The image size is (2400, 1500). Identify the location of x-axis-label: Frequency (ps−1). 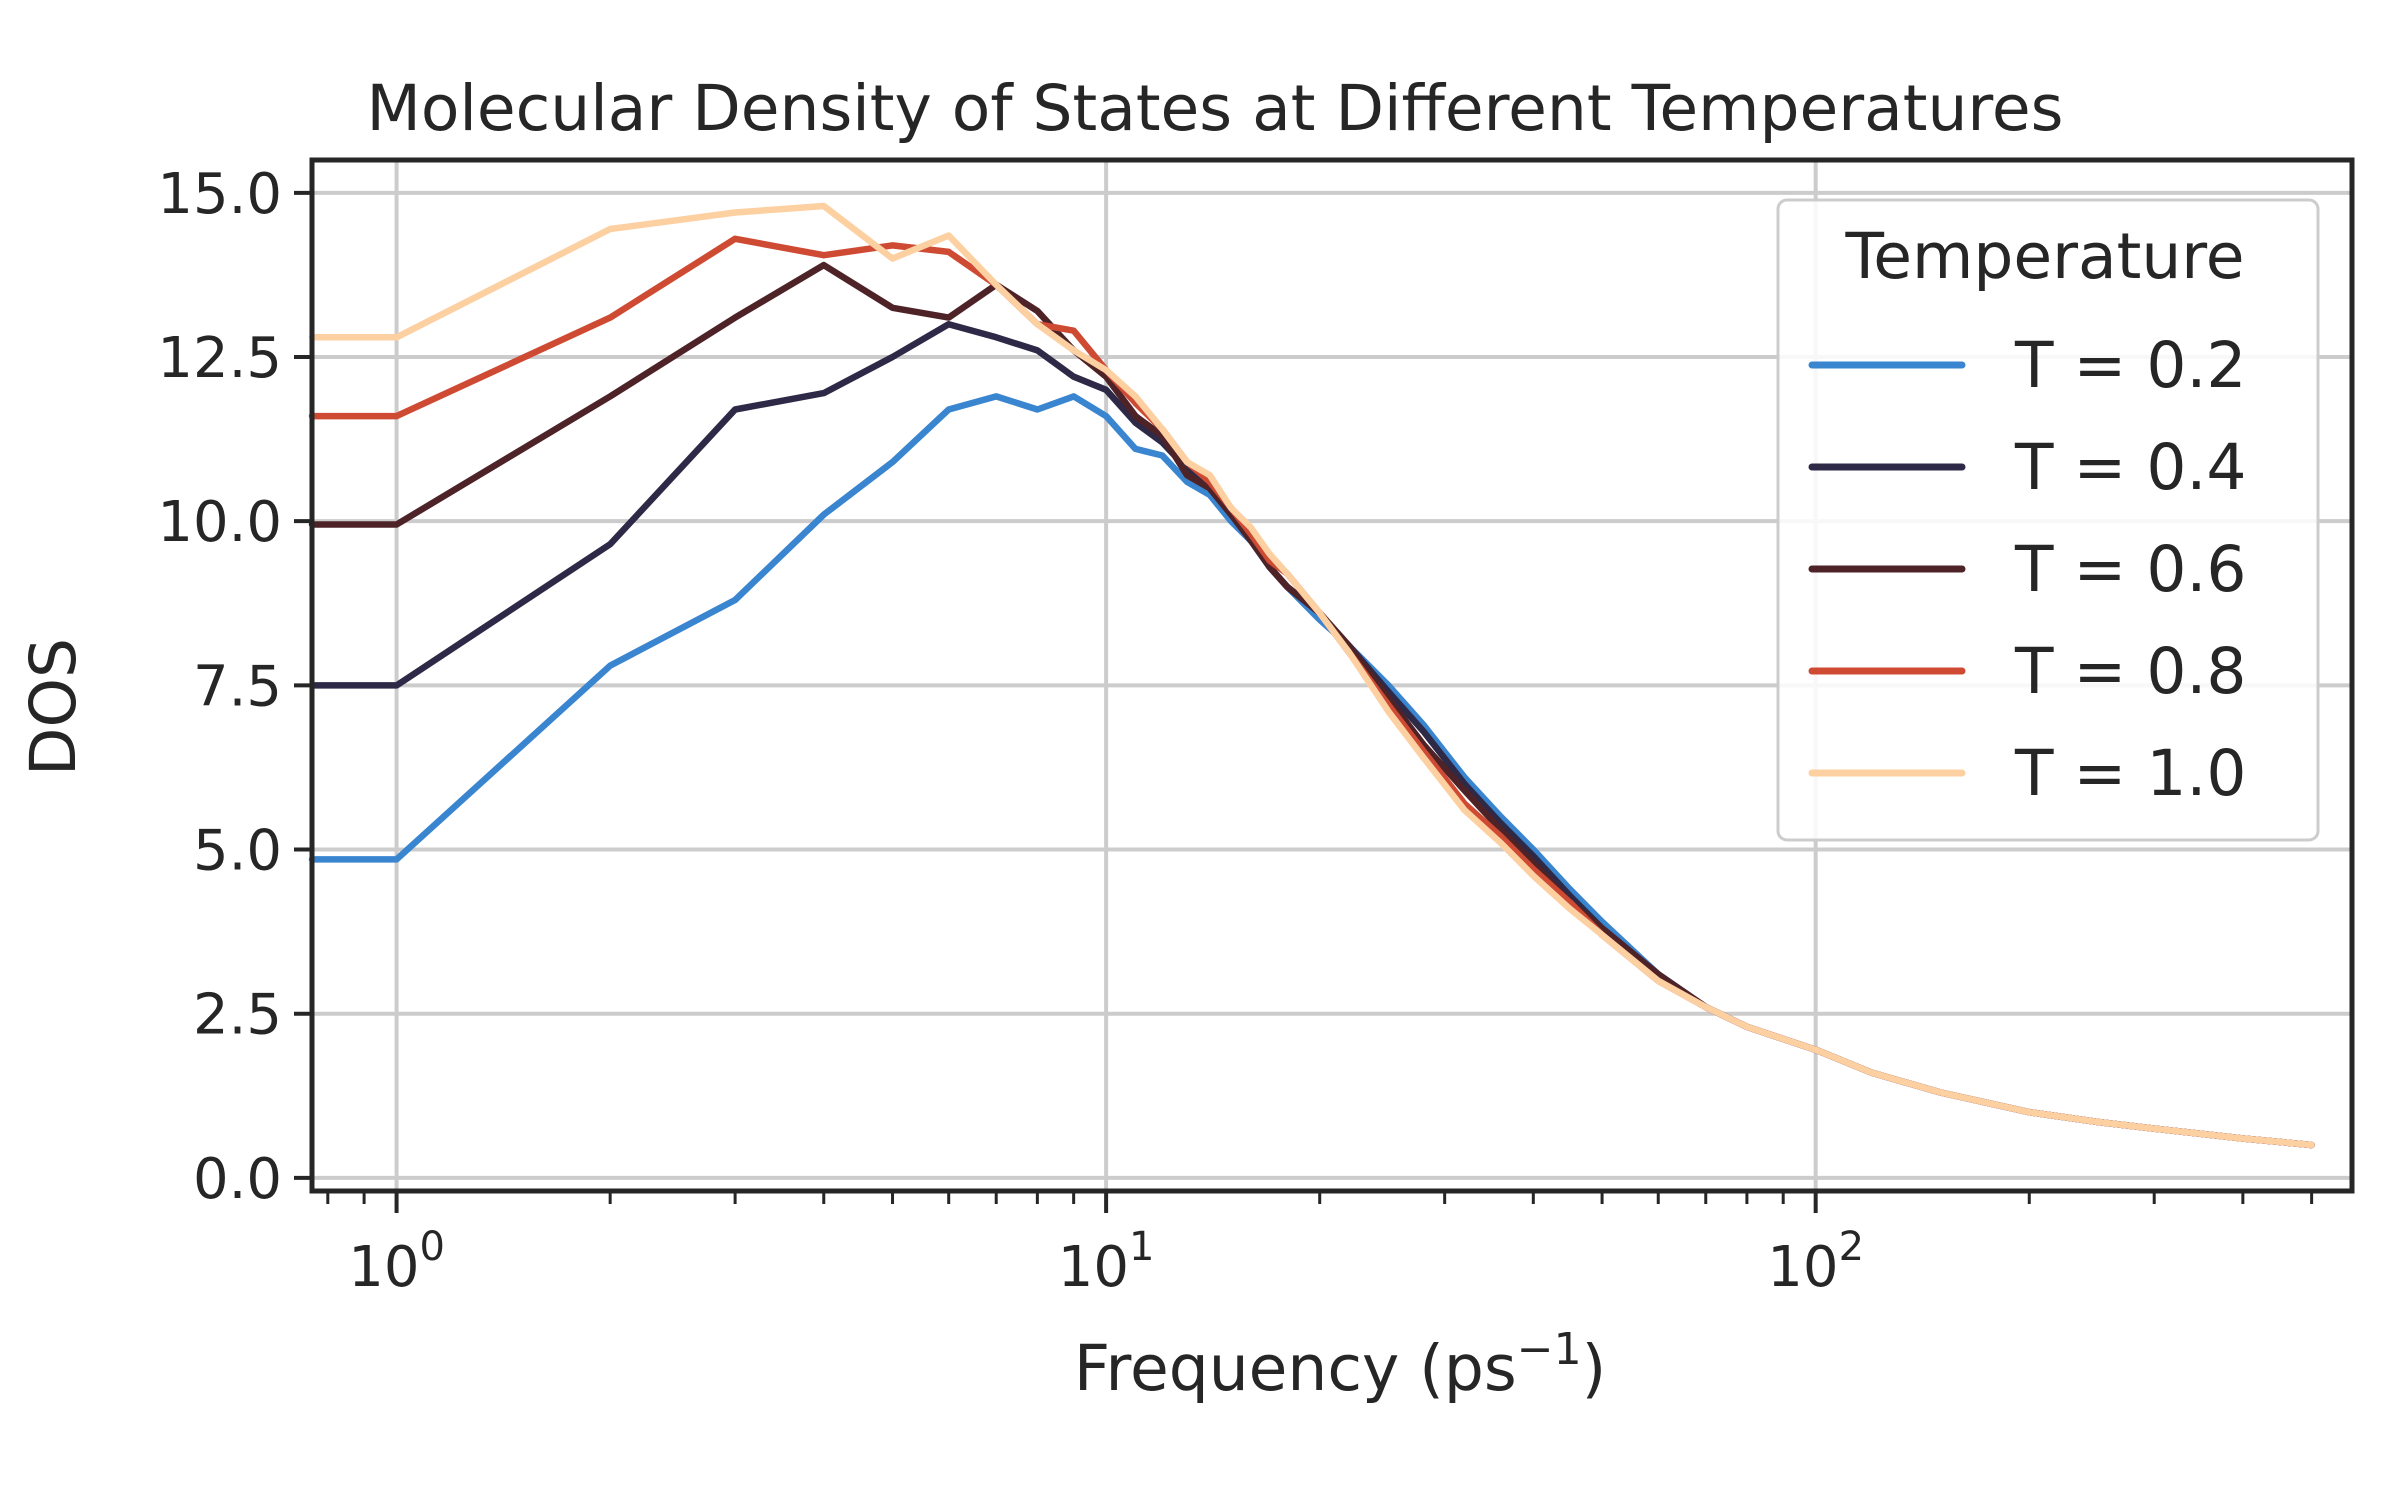
(1340, 1364).